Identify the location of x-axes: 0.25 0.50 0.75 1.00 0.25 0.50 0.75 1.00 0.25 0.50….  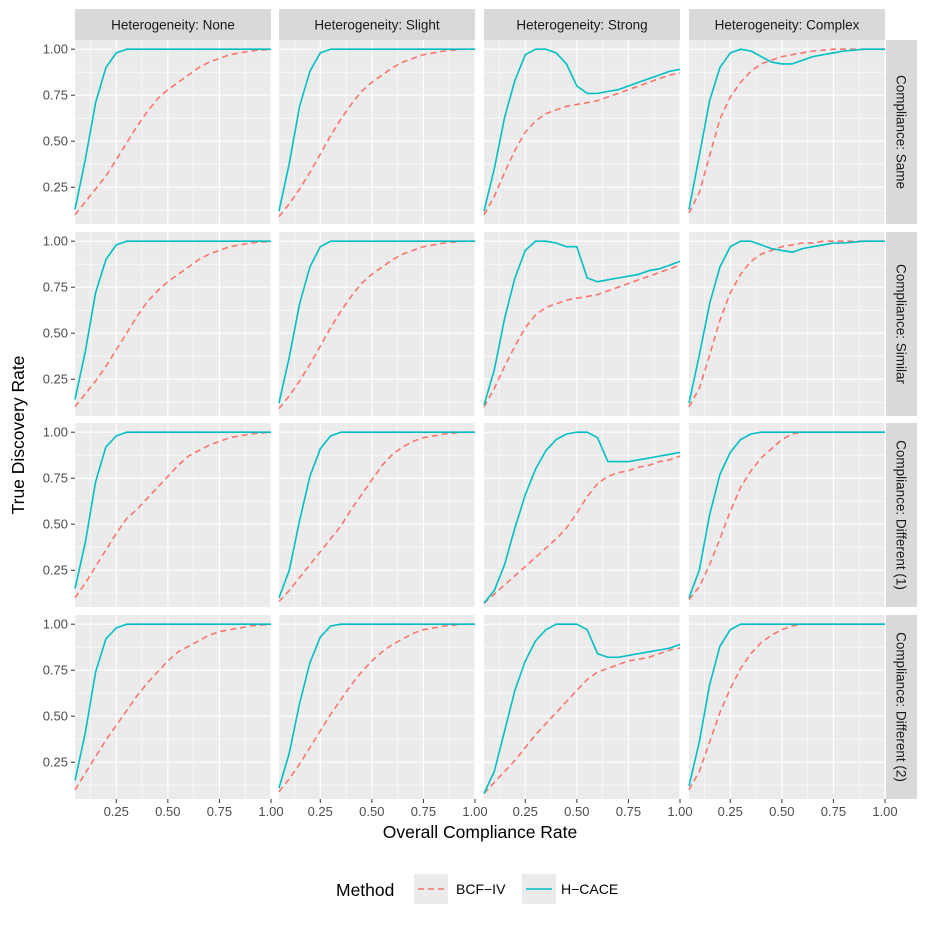
(501, 809).